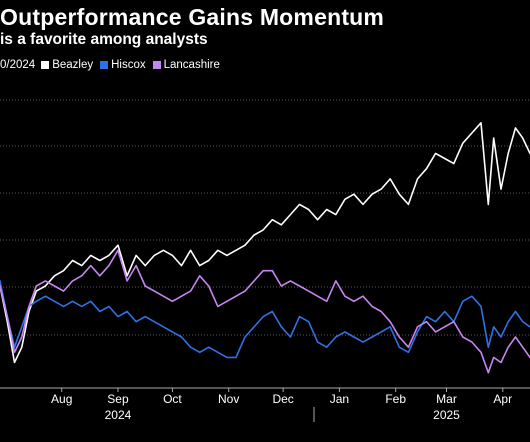 The width and height of the screenshot is (530, 442). What do you see at coordinates (61, 399) in the screenshot?
I see `x-tick-label-aug: Aug` at bounding box center [61, 399].